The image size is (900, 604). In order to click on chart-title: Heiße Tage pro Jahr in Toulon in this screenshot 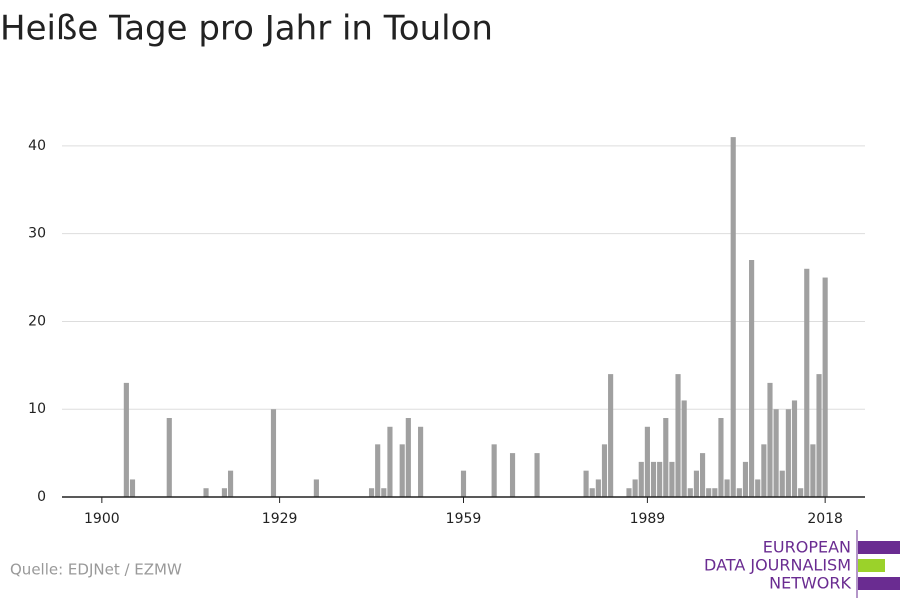, I will do `click(246, 29)`.